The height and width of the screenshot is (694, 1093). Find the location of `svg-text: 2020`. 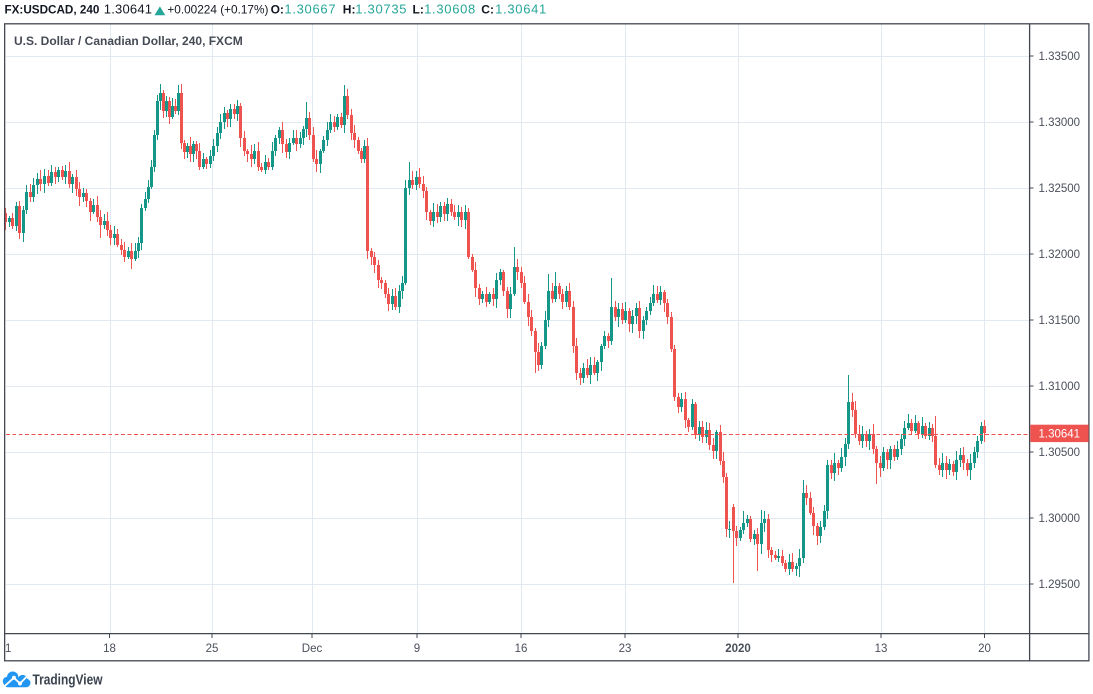

svg-text: 2020 is located at coordinates (738, 649).